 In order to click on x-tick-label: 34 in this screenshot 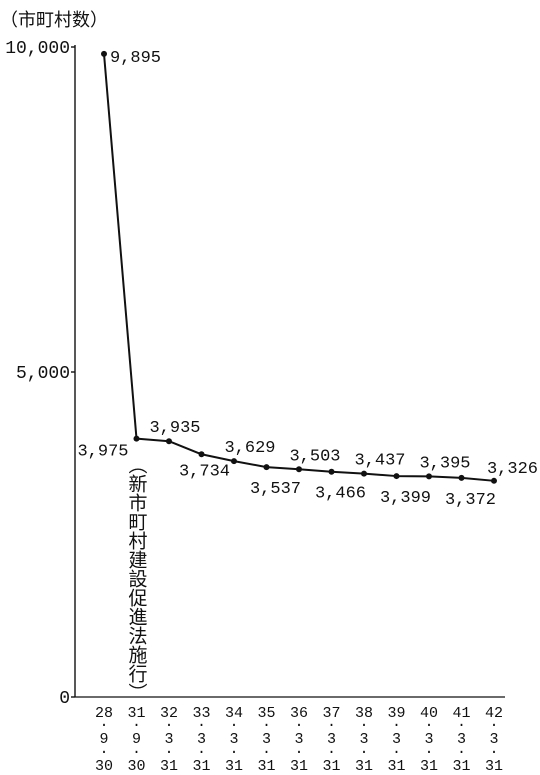, I will do `click(234, 713)`.